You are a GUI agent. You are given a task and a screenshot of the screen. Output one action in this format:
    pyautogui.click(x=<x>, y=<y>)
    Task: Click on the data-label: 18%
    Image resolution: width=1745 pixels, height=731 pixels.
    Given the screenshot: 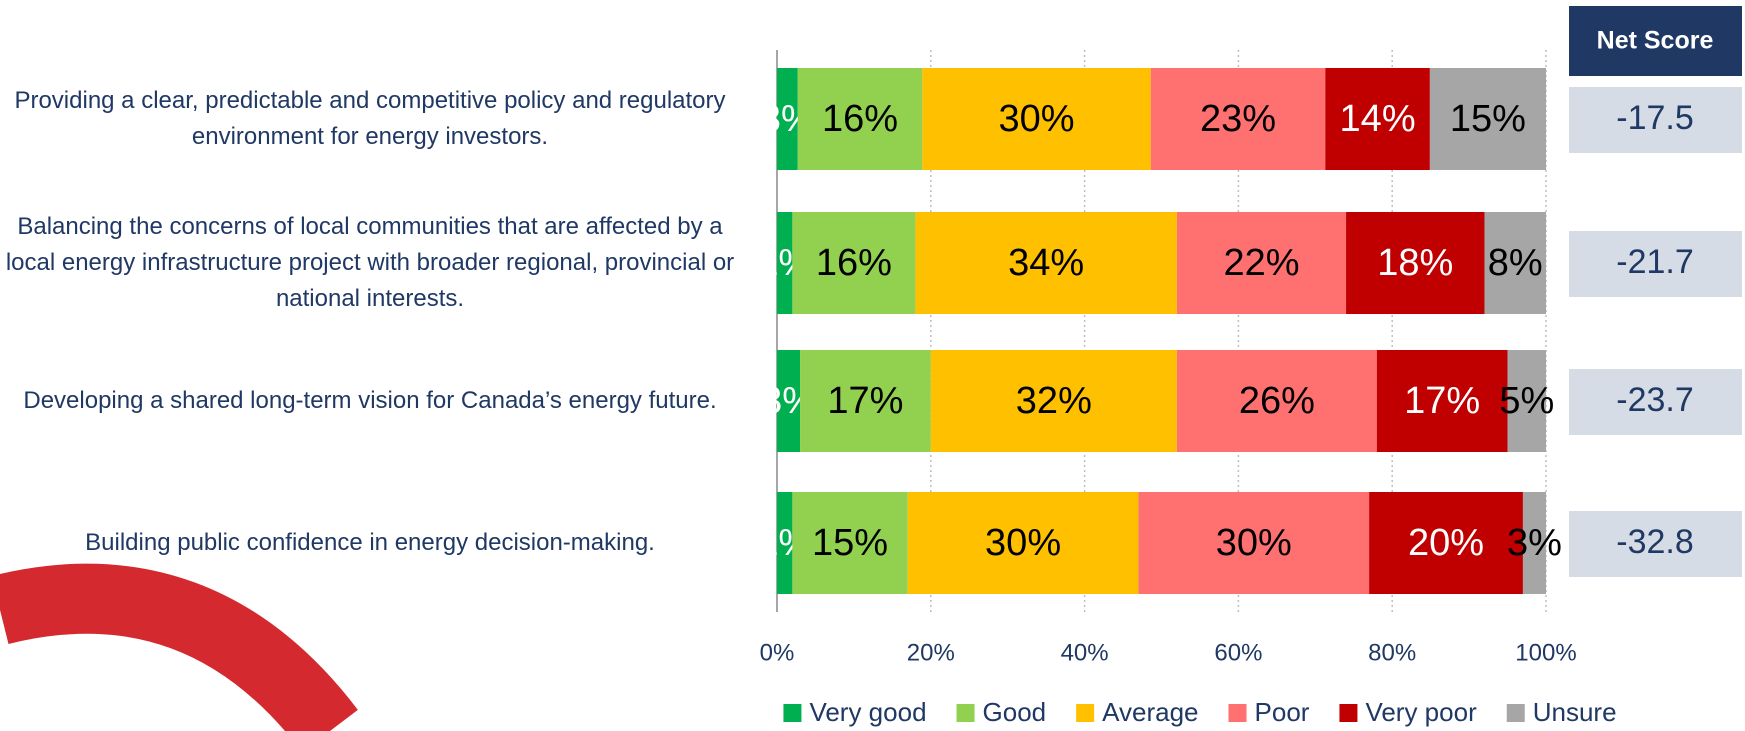 What is the action you would take?
    pyautogui.click(x=1415, y=263)
    